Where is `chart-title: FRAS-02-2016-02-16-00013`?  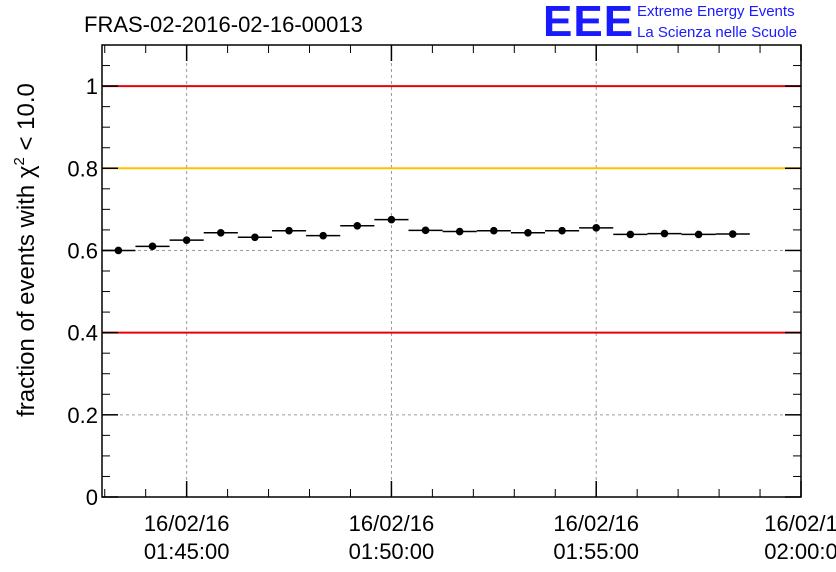
chart-title: FRAS-02-2016-02-16-00013 is located at coordinates (223, 24).